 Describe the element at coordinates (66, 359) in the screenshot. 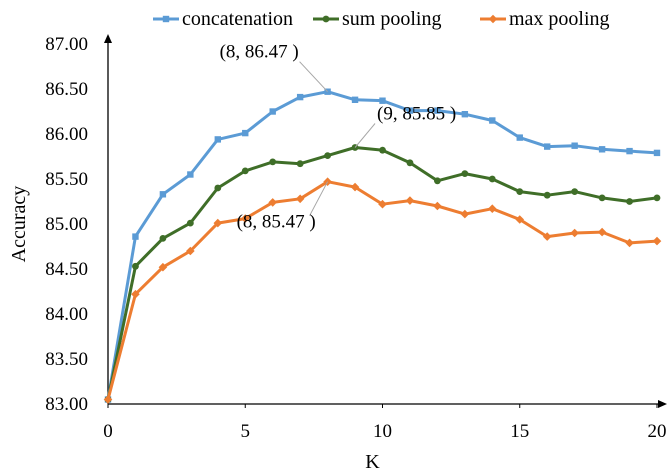

I see `y-tick-label: 83.50` at that location.